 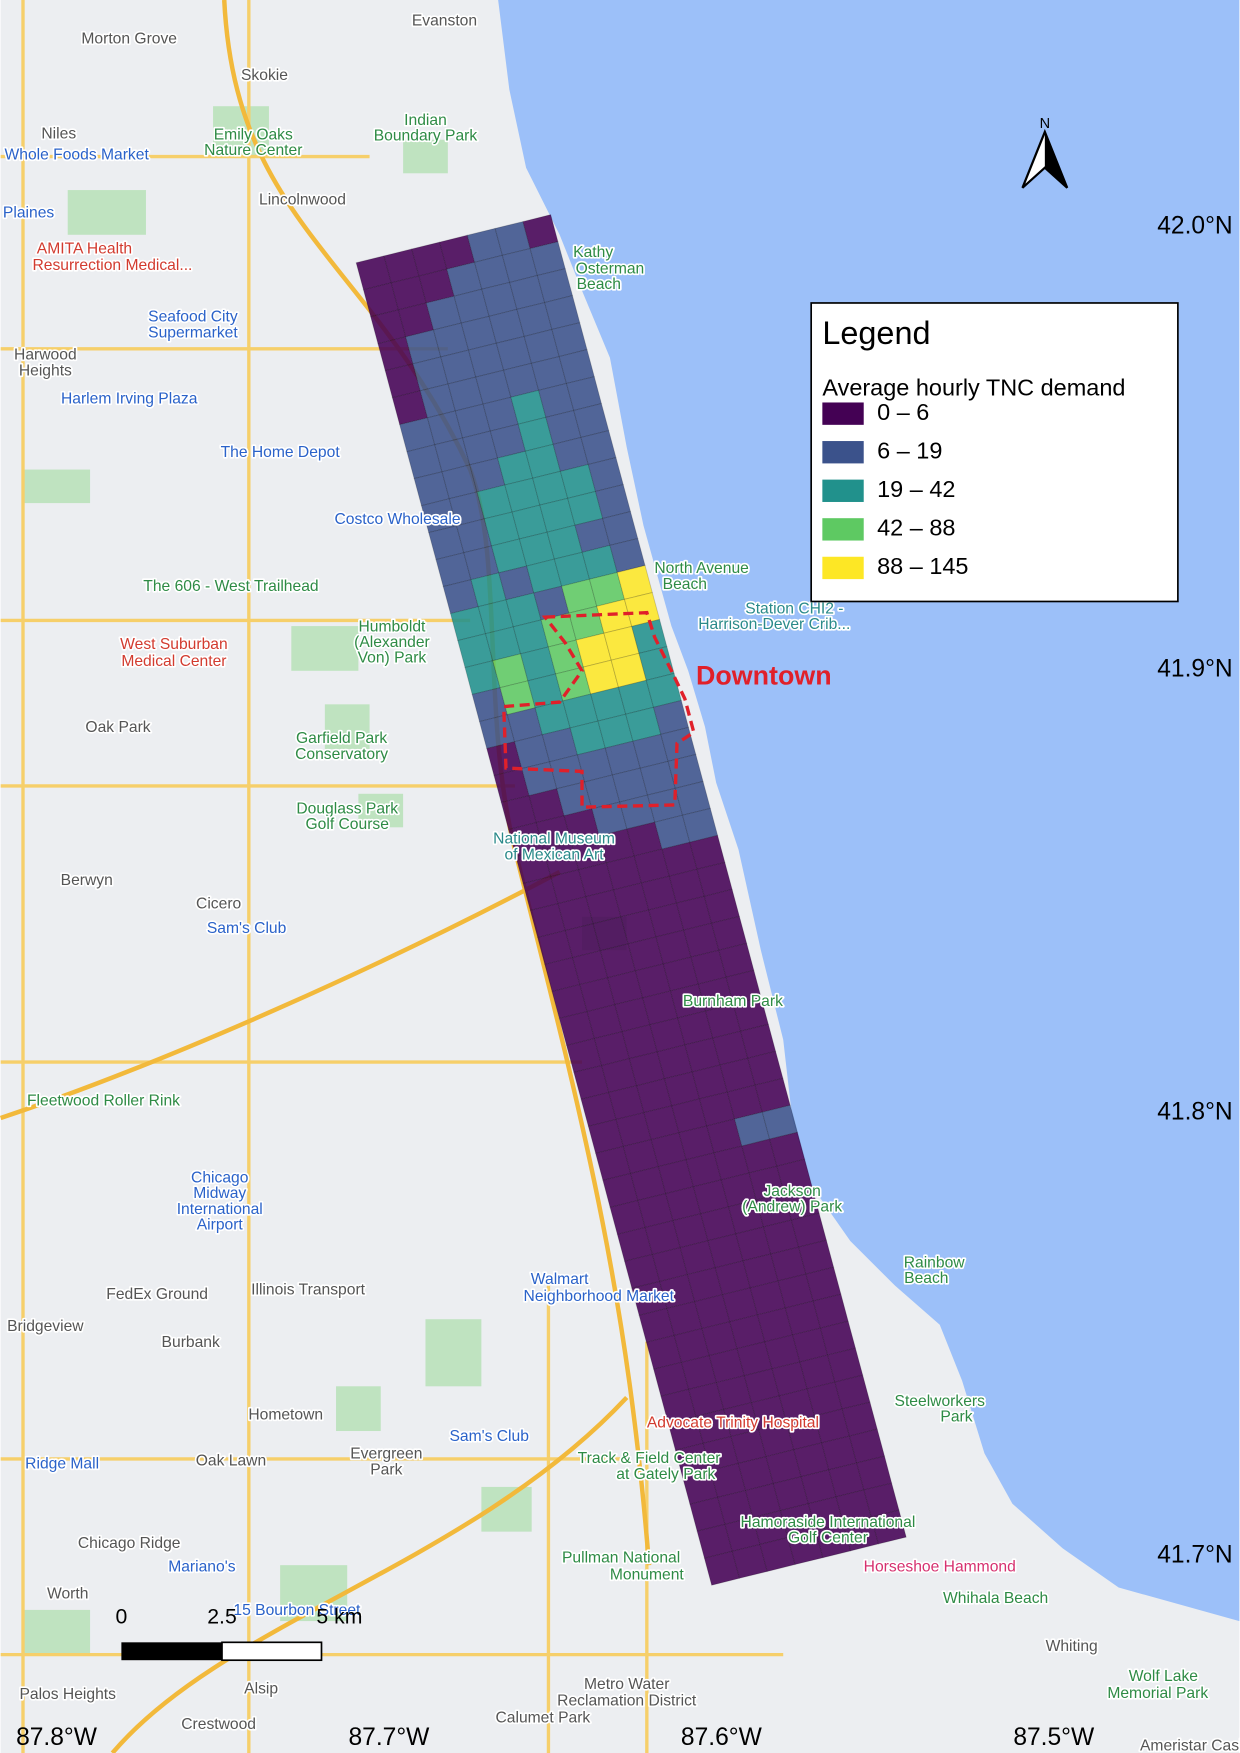 What do you see at coordinates (67, 1694) in the screenshot?
I see `place-label: Palos Heights` at bounding box center [67, 1694].